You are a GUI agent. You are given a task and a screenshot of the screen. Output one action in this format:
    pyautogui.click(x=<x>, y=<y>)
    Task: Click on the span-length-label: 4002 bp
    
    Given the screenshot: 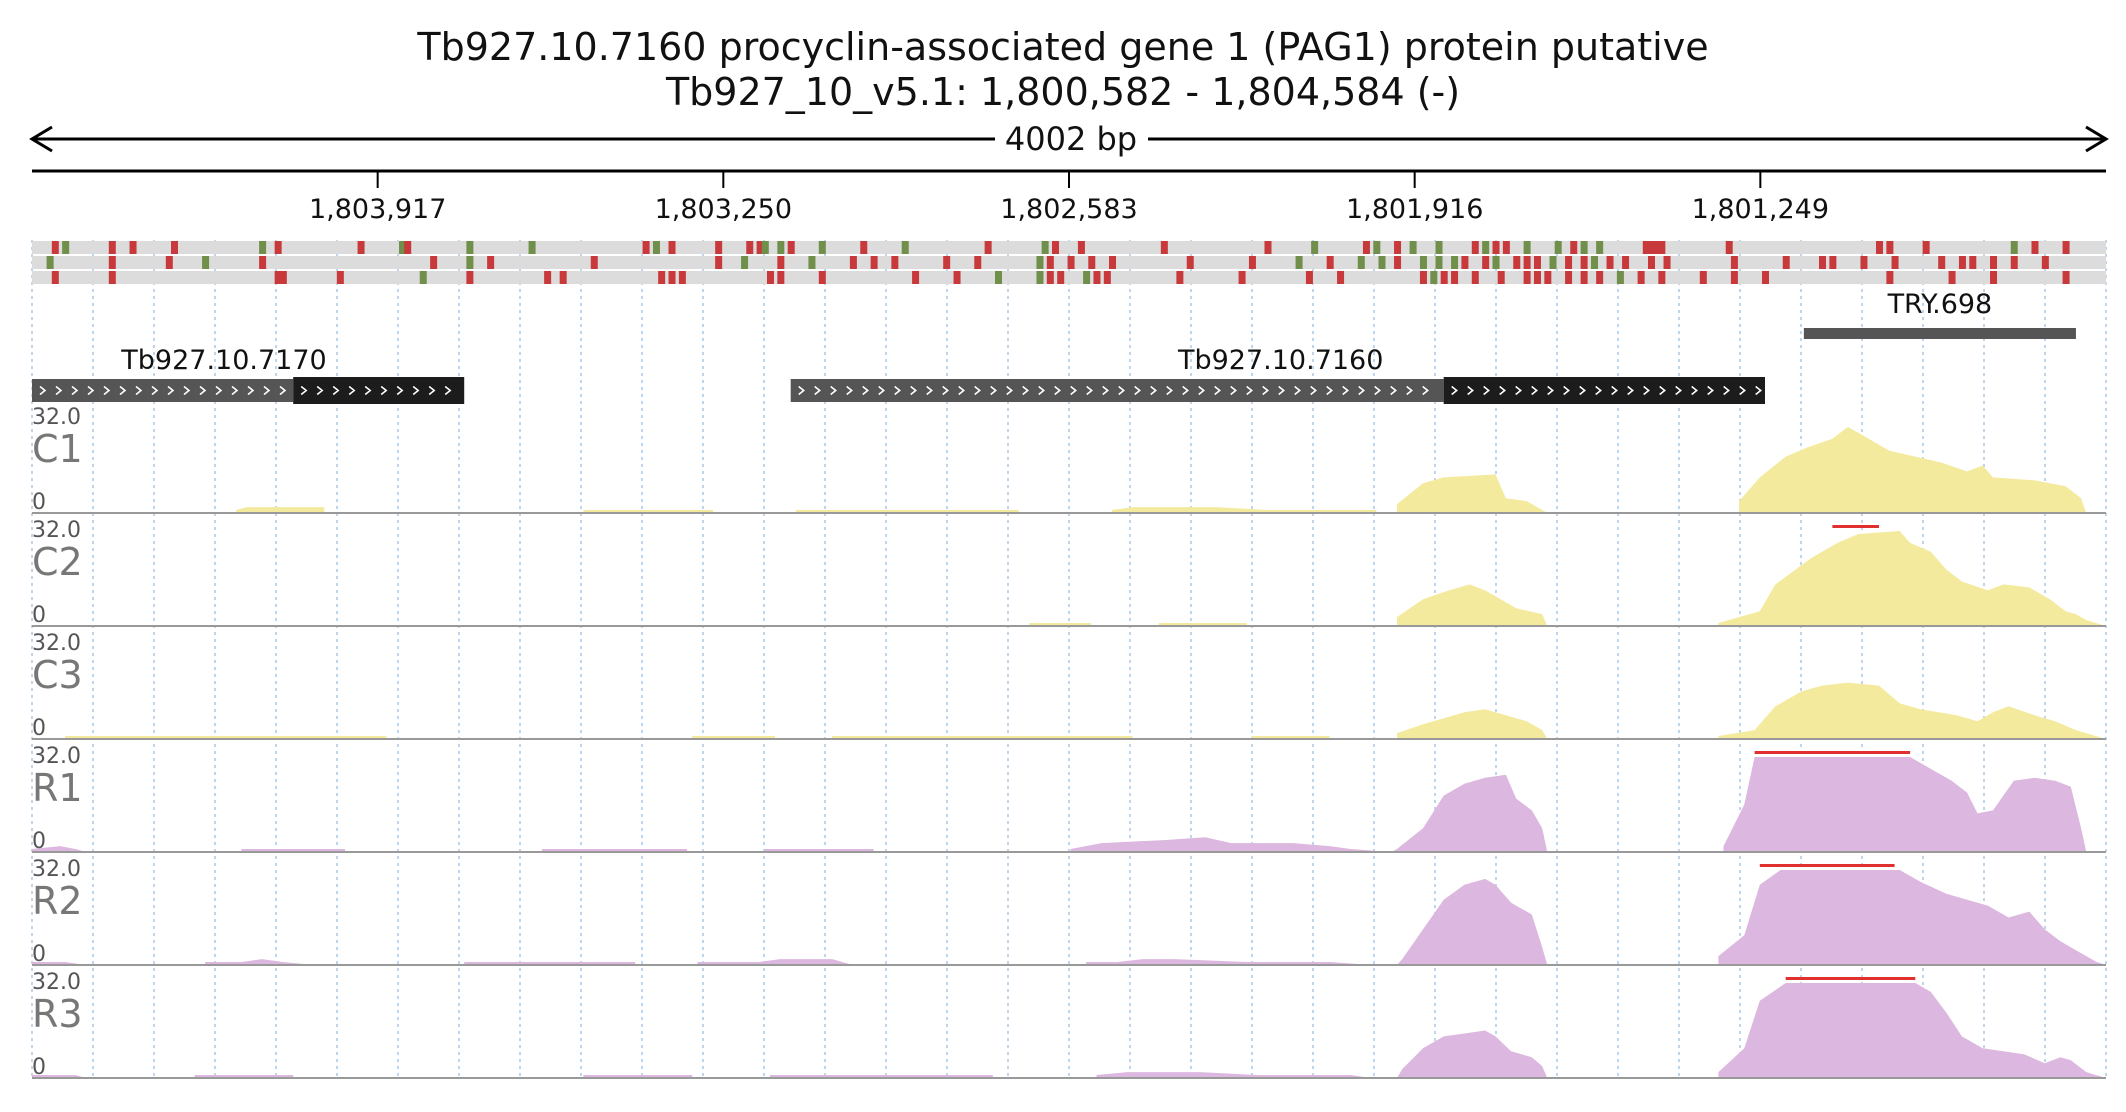 What is the action you would take?
    pyautogui.click(x=1071, y=139)
    